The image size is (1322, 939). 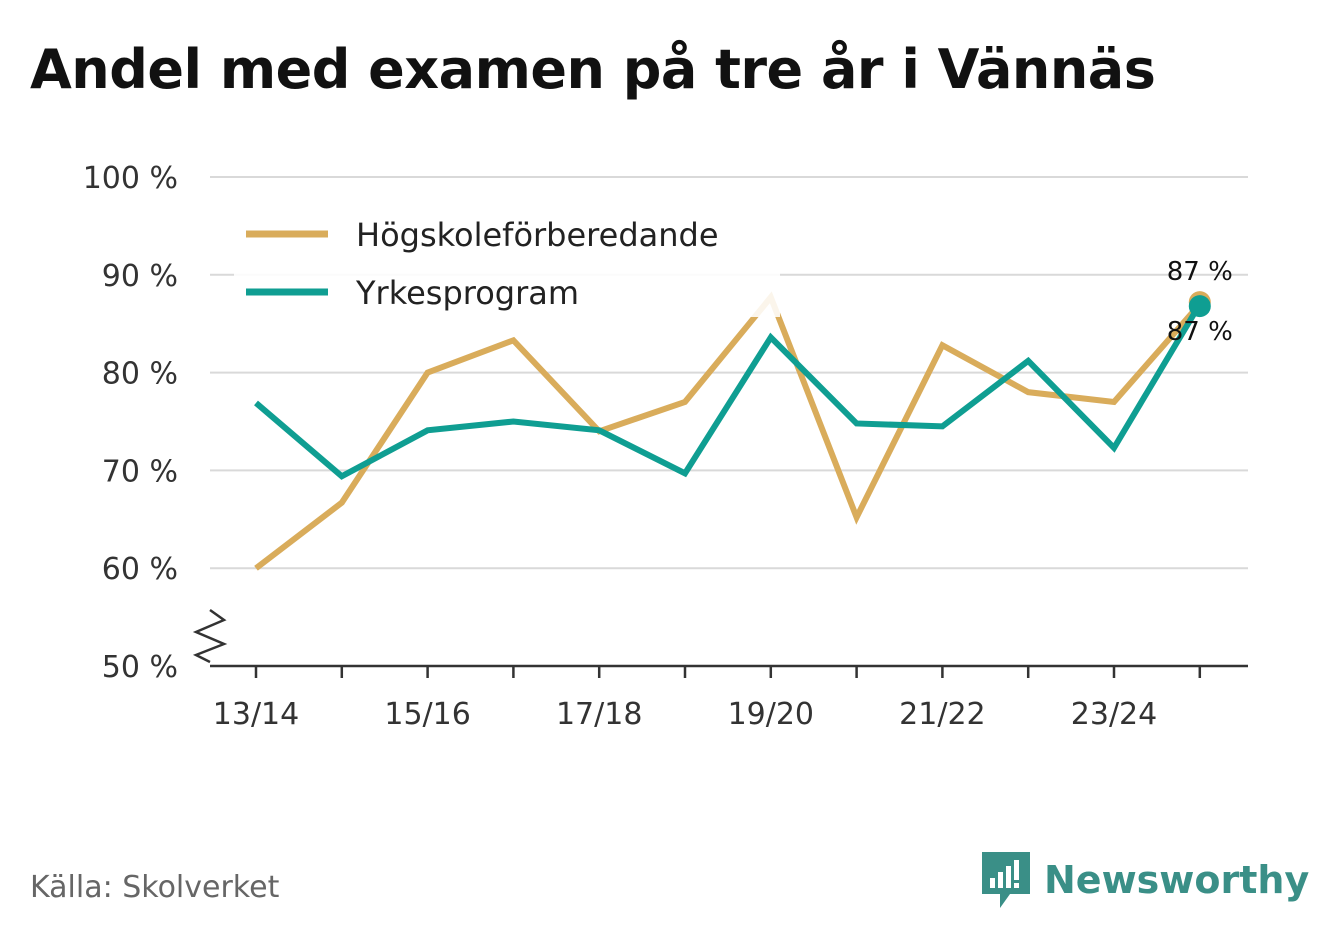 I want to click on legend-background, so click(x=507, y=261).